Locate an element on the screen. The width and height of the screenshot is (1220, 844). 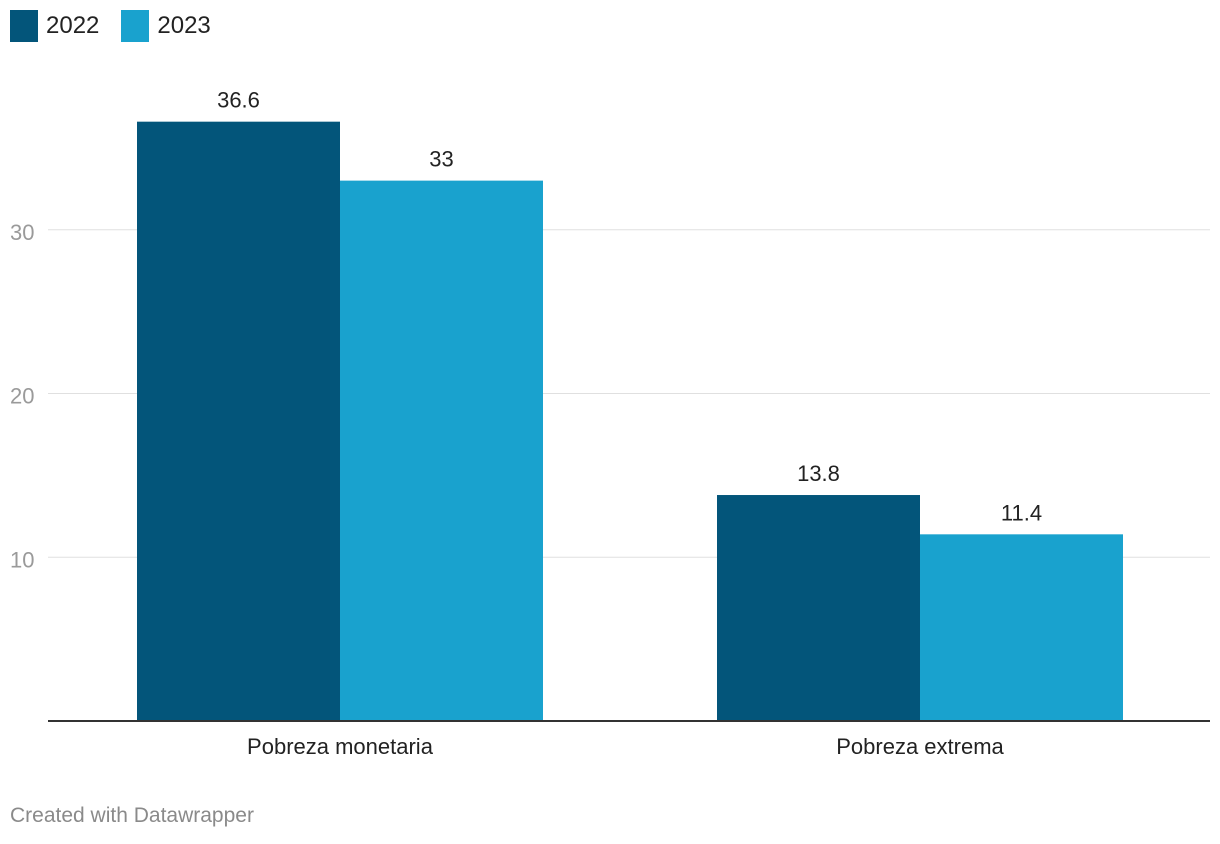
y-tick-label-20: 20 is located at coordinates (22, 396).